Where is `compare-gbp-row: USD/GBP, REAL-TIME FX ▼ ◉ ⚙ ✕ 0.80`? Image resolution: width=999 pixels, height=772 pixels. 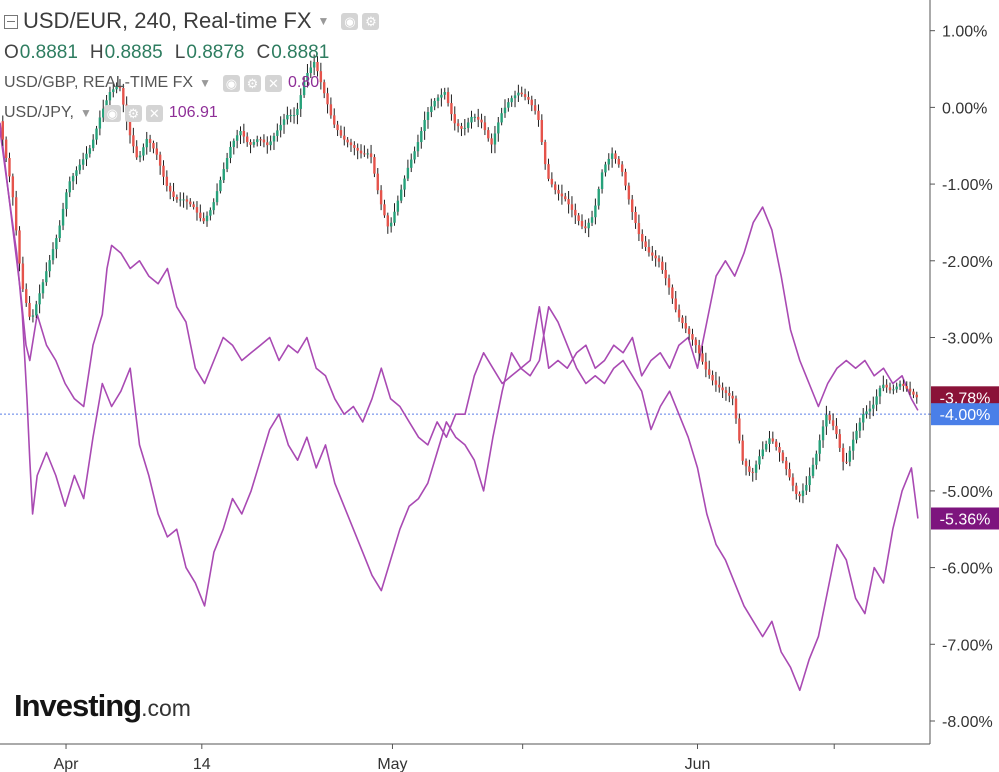
compare-gbp-row: USD/GBP, REAL-TIME FX ▼ ◉ ⚙ ✕ 0.80 is located at coordinates (161, 83).